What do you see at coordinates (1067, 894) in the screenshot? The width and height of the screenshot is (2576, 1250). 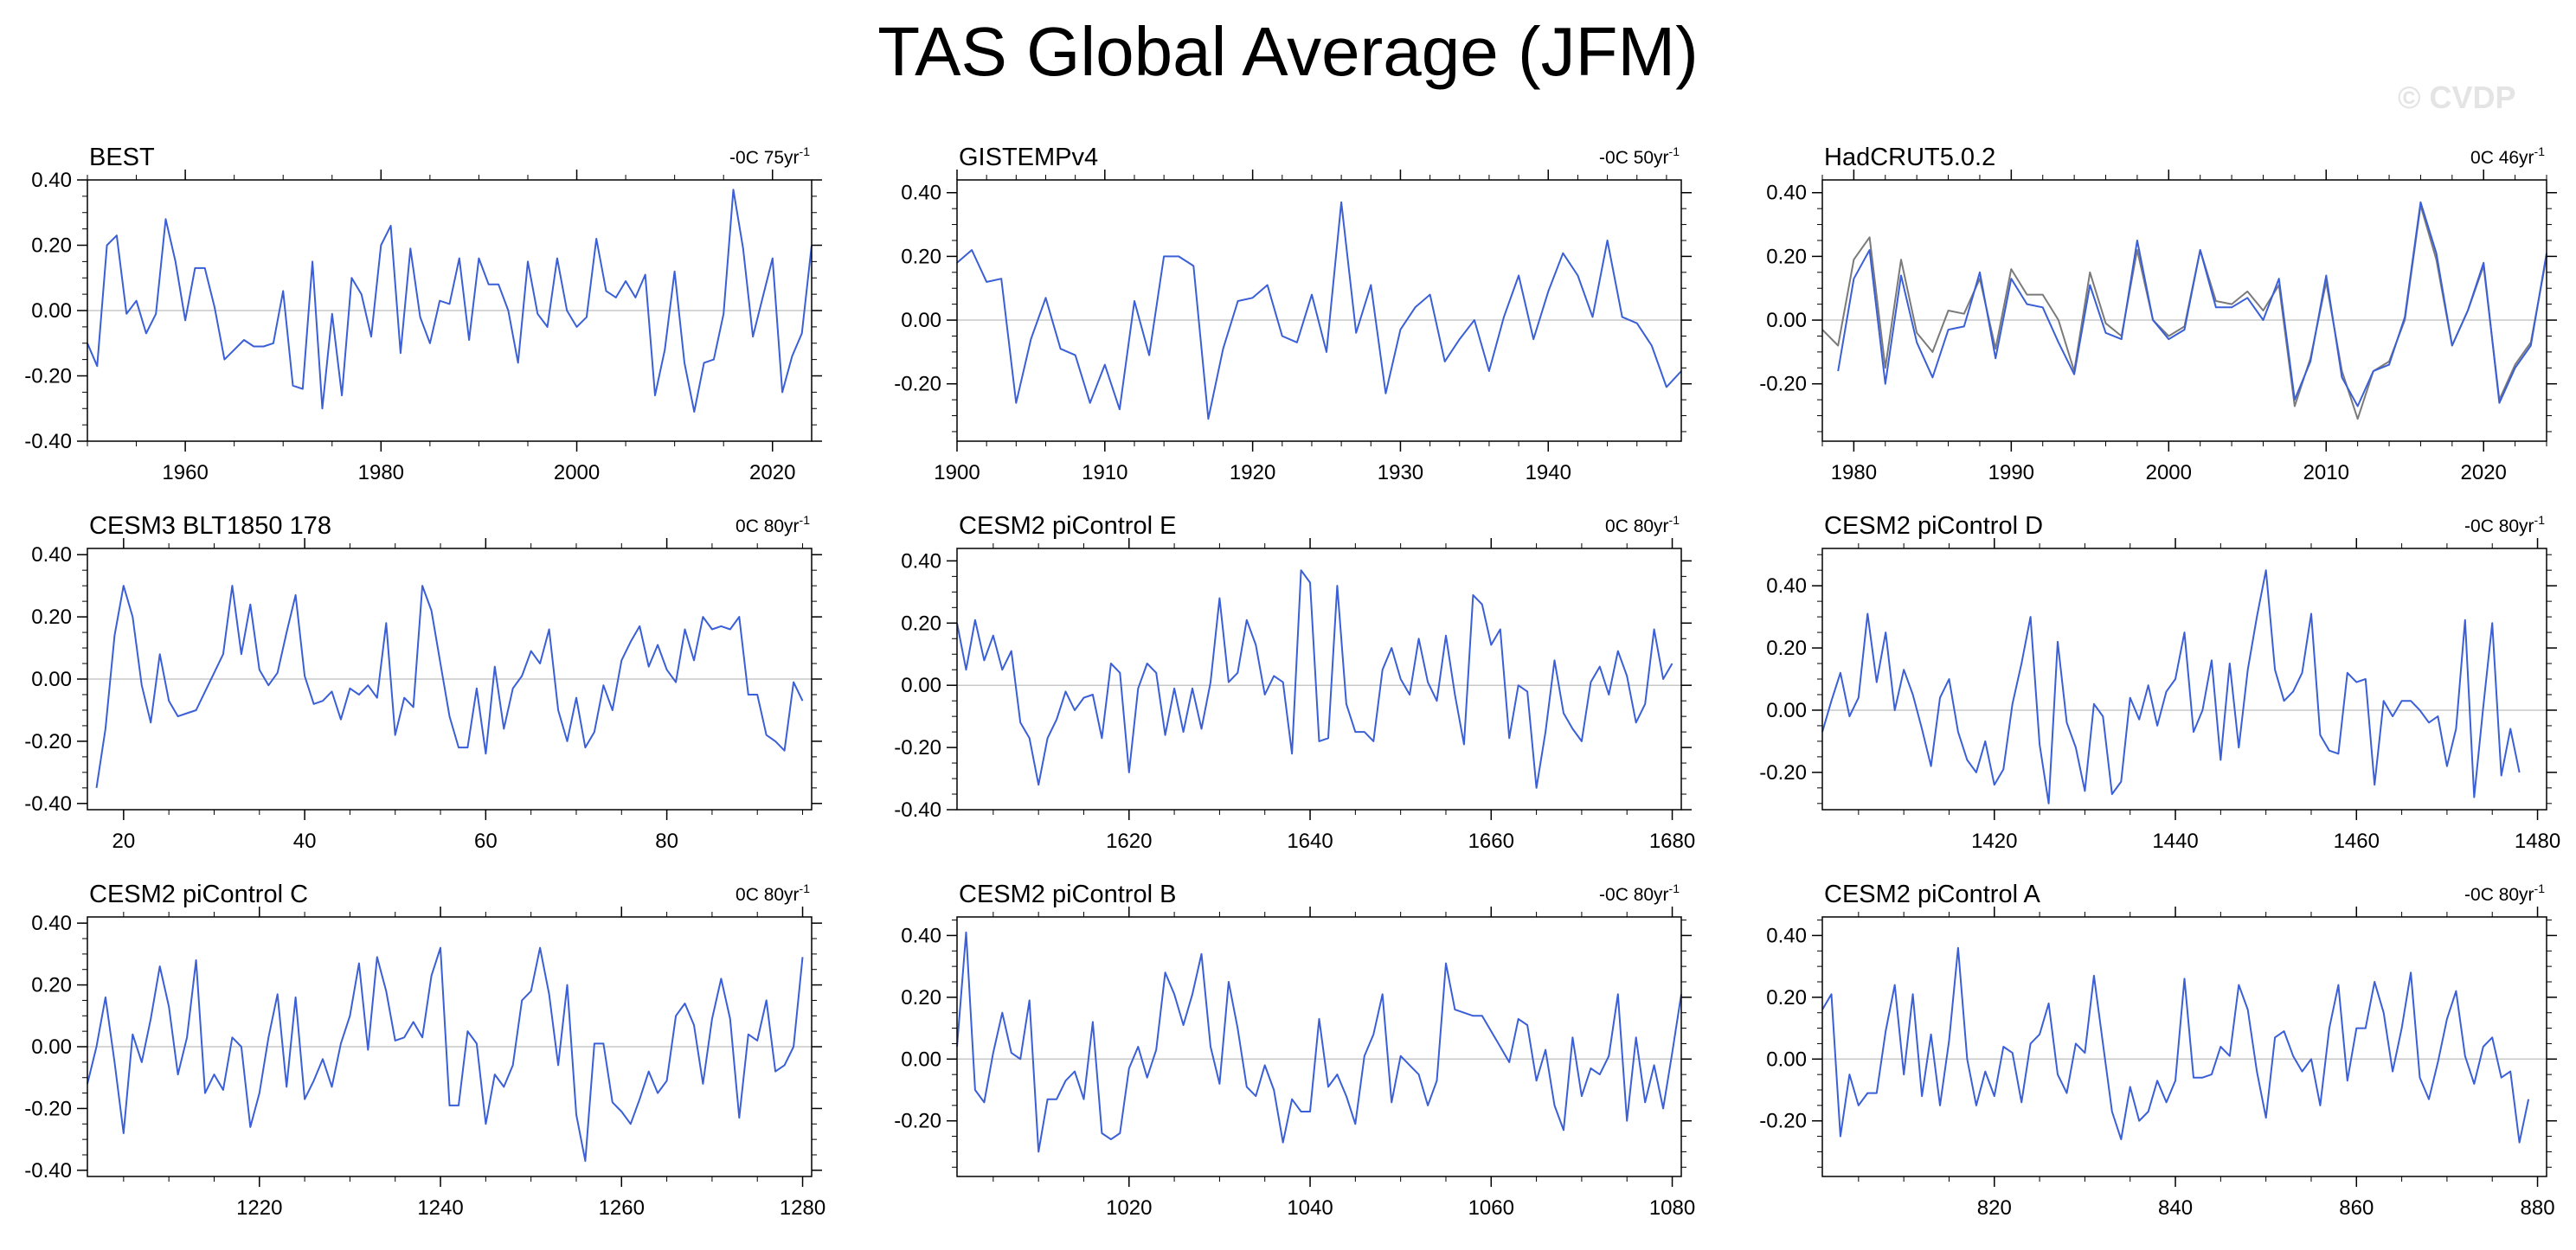 I see `panel-title: CESM2 piControl B` at bounding box center [1067, 894].